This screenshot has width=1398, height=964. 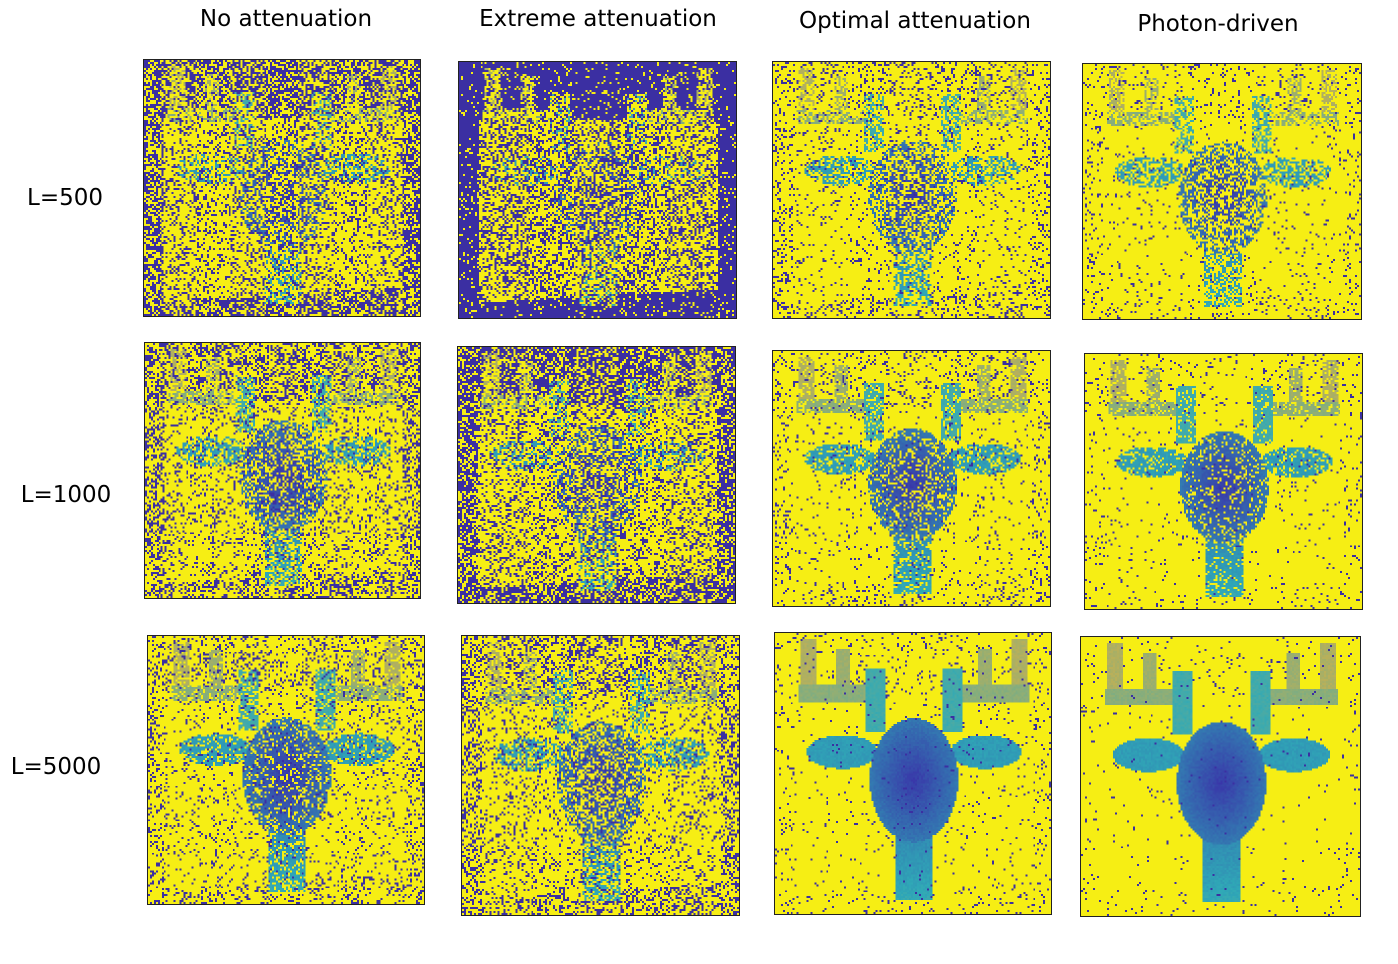 What do you see at coordinates (1218, 24) in the screenshot?
I see `column-title-photon-driven: Photon-driven` at bounding box center [1218, 24].